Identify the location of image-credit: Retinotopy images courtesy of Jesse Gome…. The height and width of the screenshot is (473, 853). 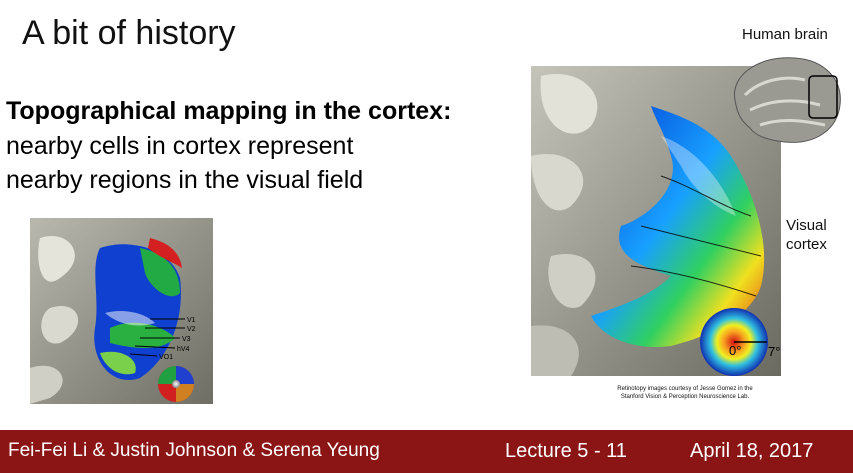
(685, 393).